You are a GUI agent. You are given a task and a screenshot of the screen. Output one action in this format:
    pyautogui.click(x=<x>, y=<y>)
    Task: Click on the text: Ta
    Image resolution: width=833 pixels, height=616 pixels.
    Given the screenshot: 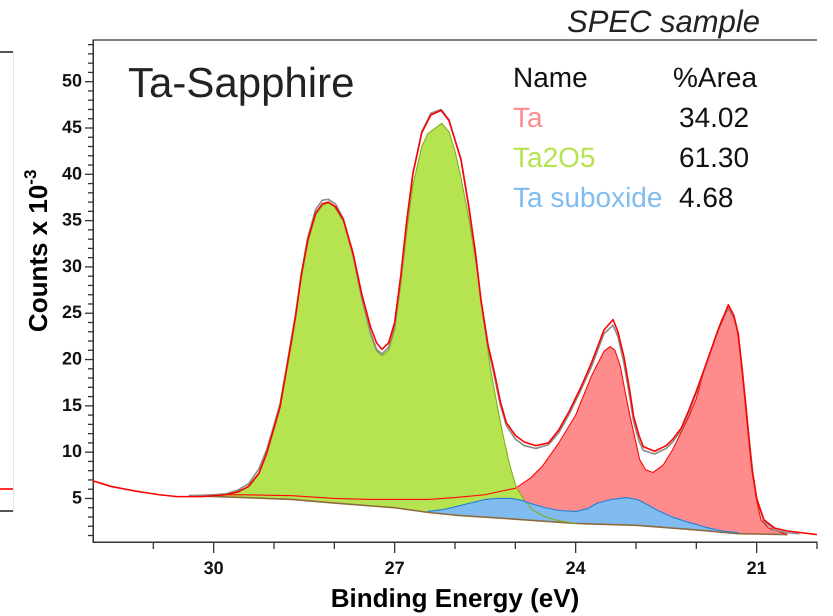 What is the action you would take?
    pyautogui.click(x=528, y=117)
    